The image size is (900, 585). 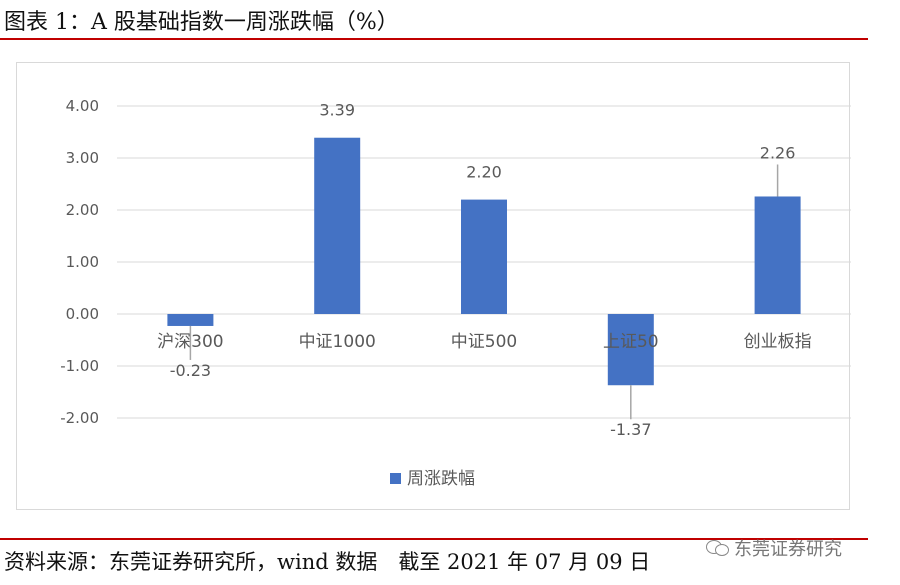 What do you see at coordinates (201, 22) in the screenshot?
I see `figure-title: 图表 1：A 股基础指数一周涨跌幅（%）` at bounding box center [201, 22].